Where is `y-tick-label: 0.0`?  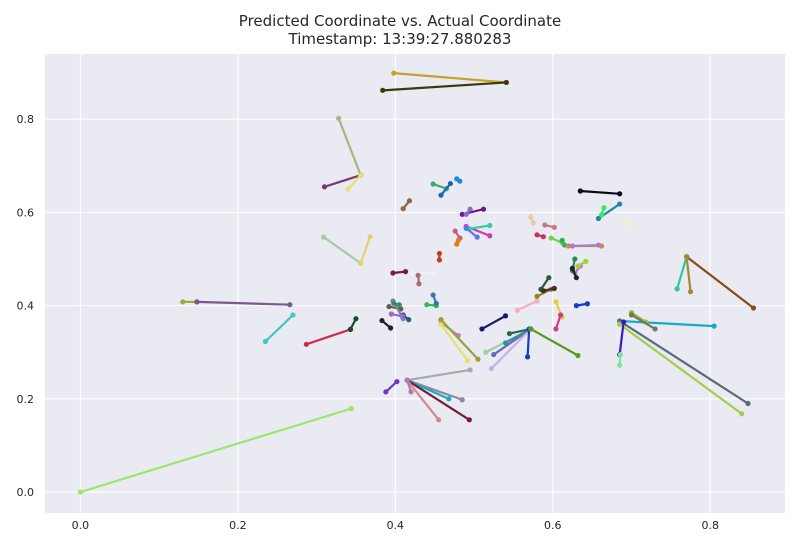 y-tick-label: 0.0 is located at coordinates (26, 492).